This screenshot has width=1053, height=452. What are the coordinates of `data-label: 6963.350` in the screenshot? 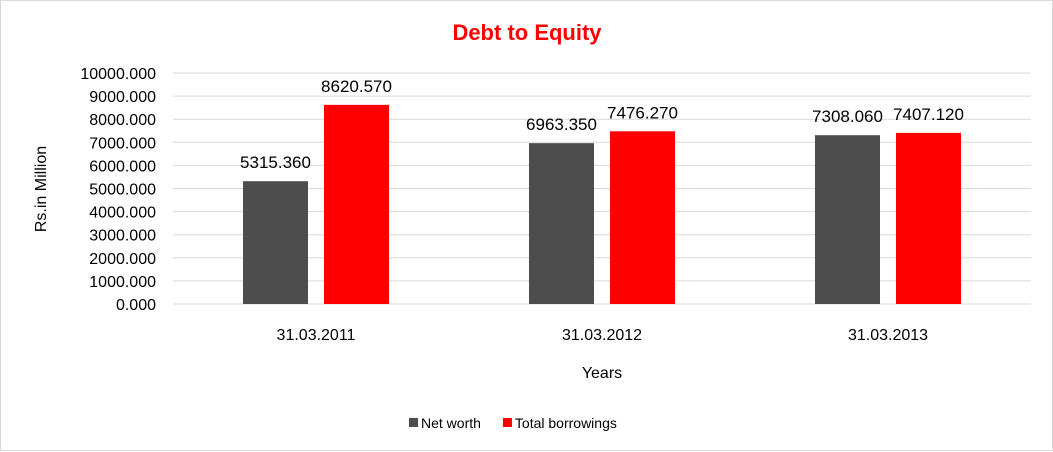 It's located at (561, 124).